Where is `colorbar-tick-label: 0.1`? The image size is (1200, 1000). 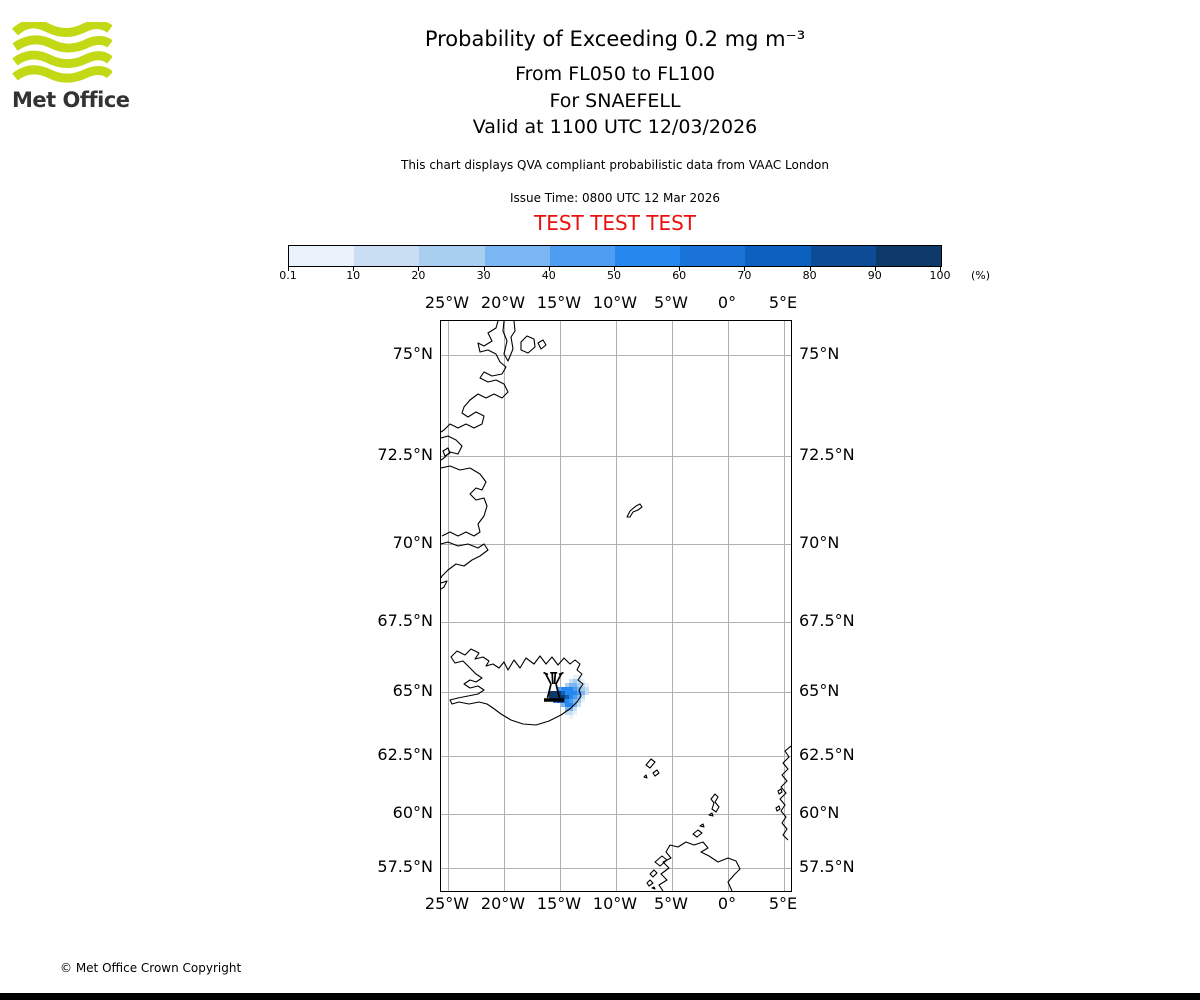 colorbar-tick-label: 0.1 is located at coordinates (288, 275).